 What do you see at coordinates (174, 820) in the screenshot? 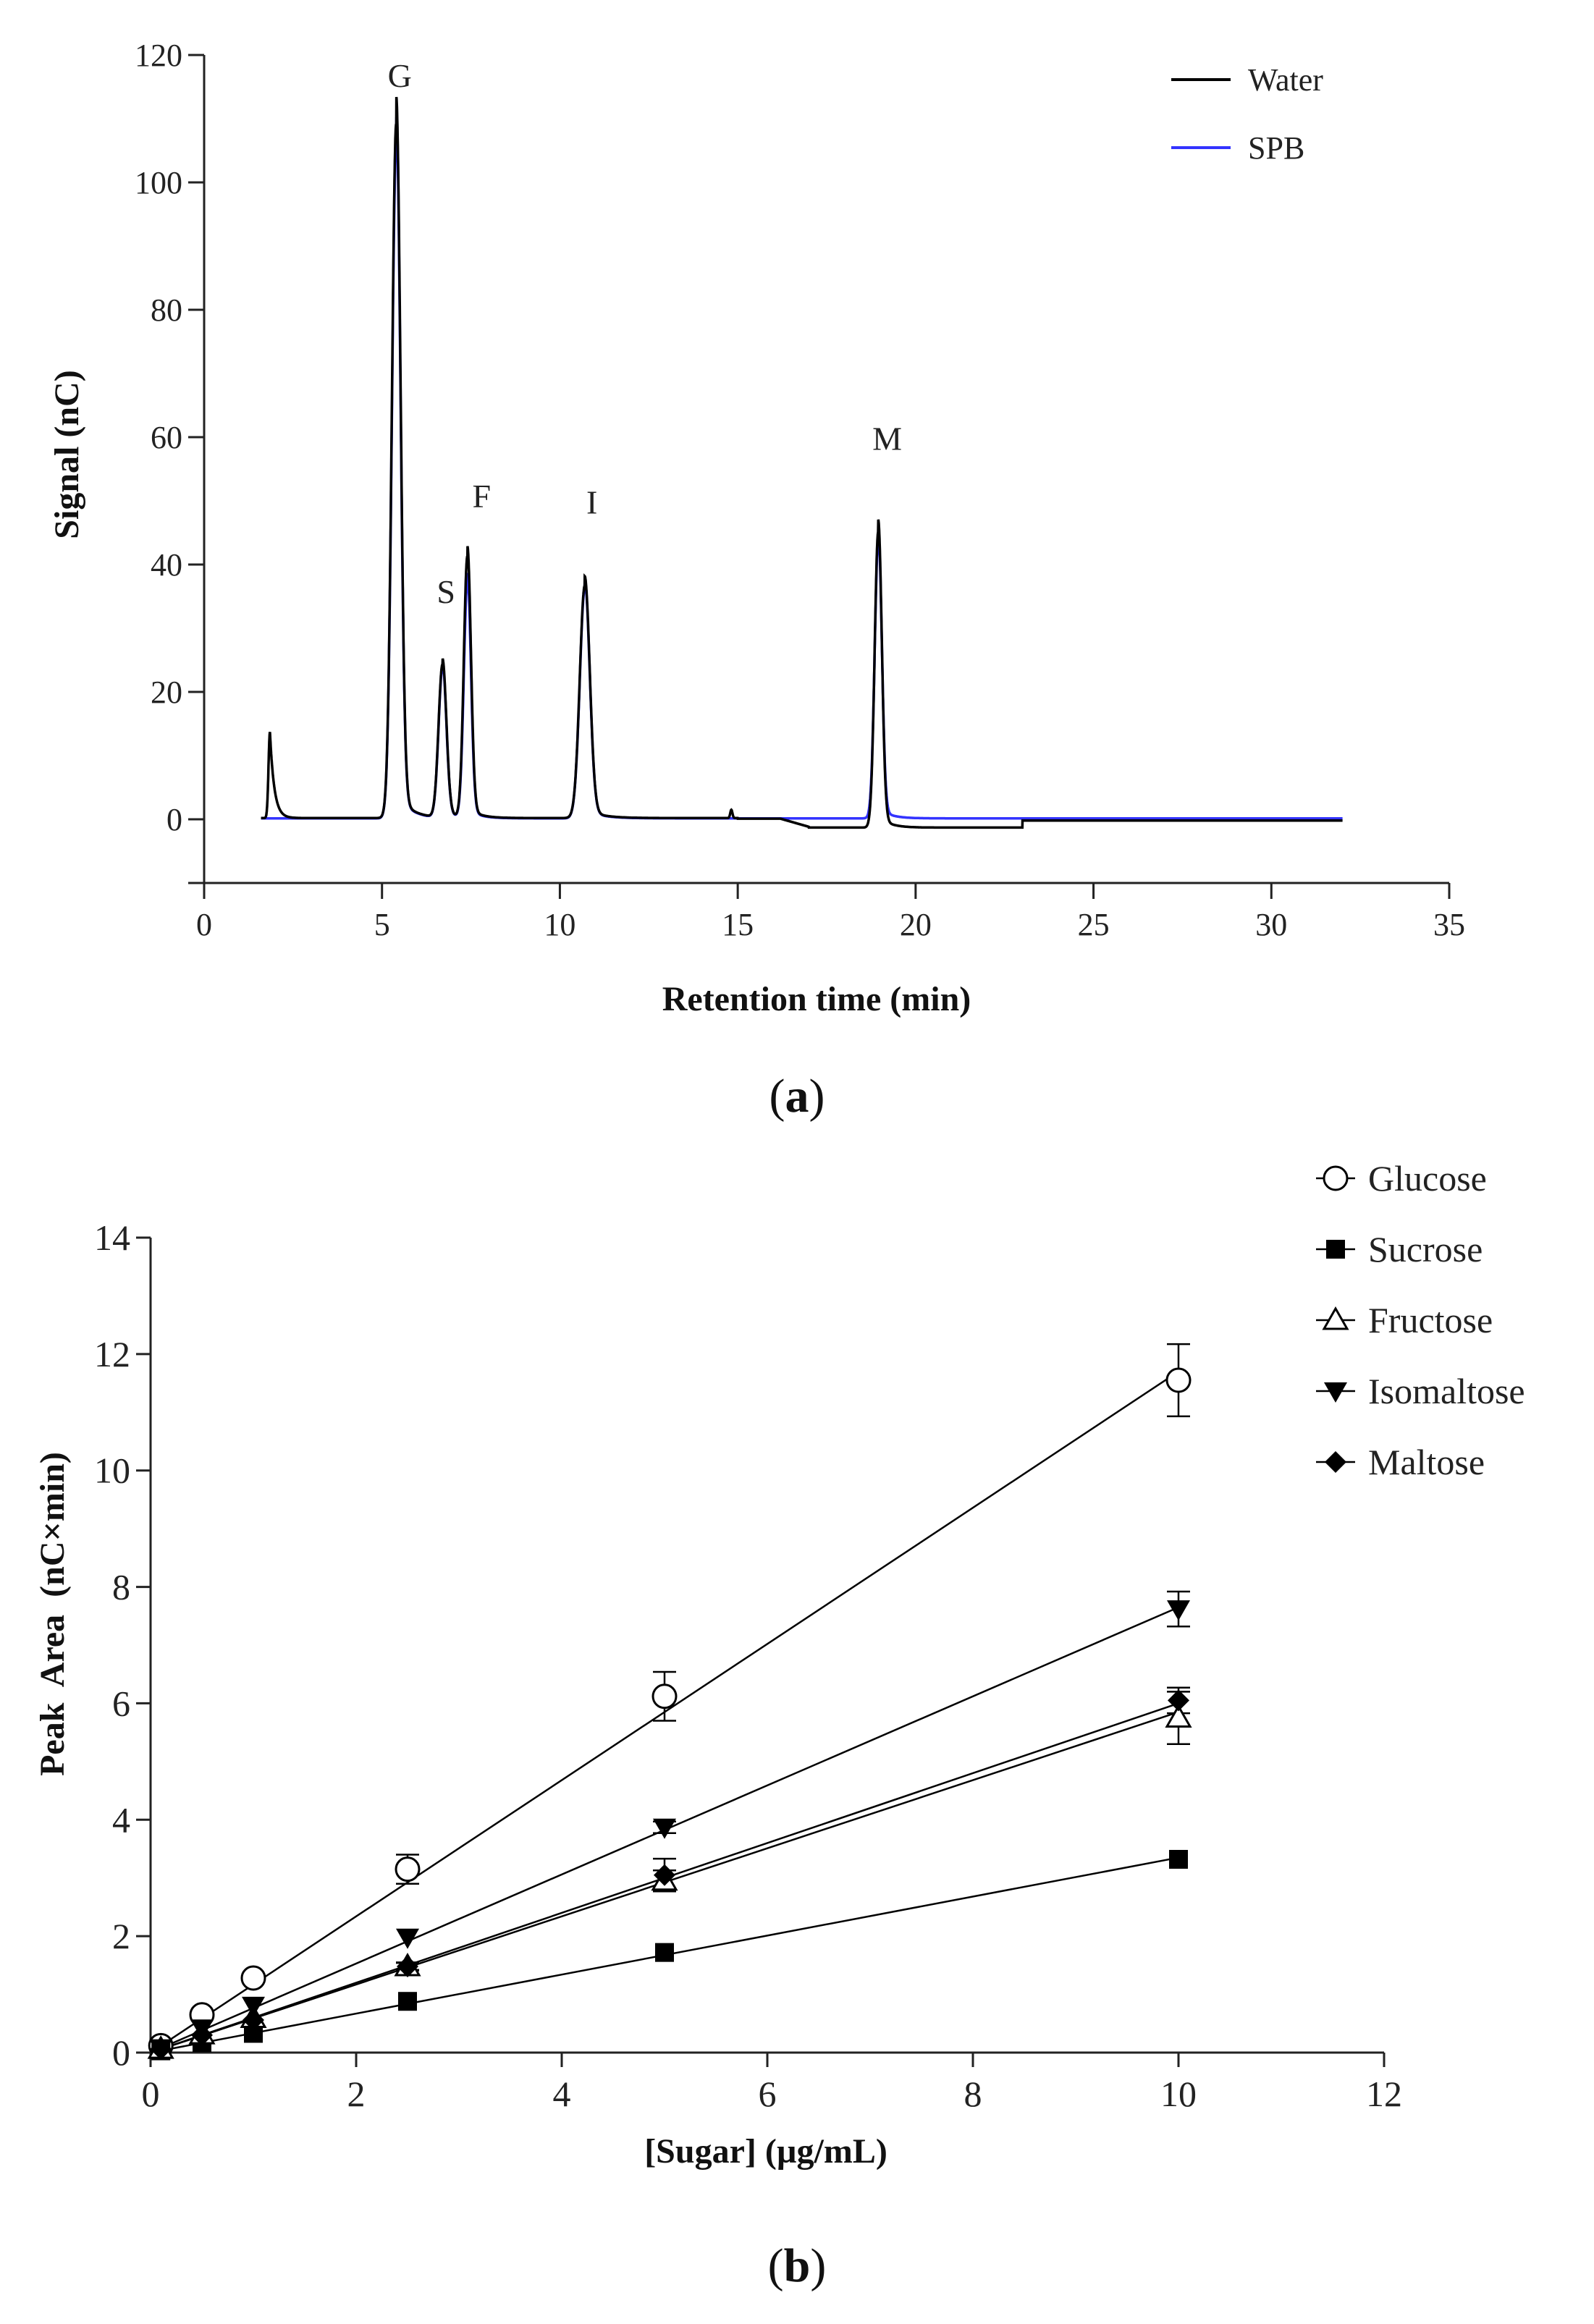
I see `panel-a-y-tick-label: 0` at bounding box center [174, 820].